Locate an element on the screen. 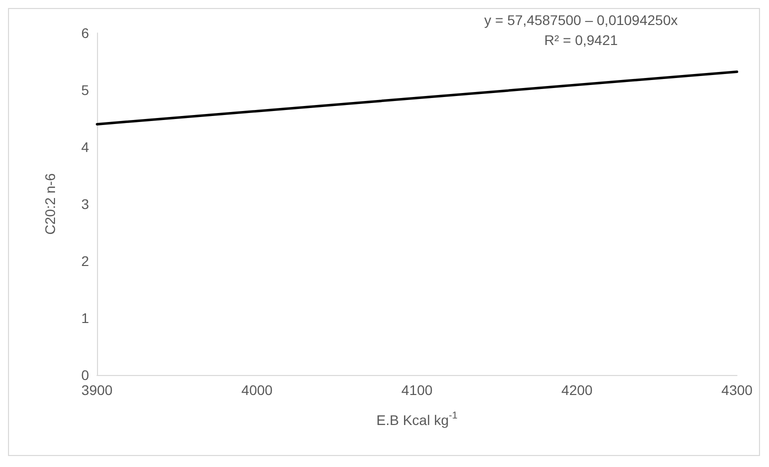 Image resolution: width=769 pixels, height=467 pixels. y-tick-label: 5 is located at coordinates (85, 90).